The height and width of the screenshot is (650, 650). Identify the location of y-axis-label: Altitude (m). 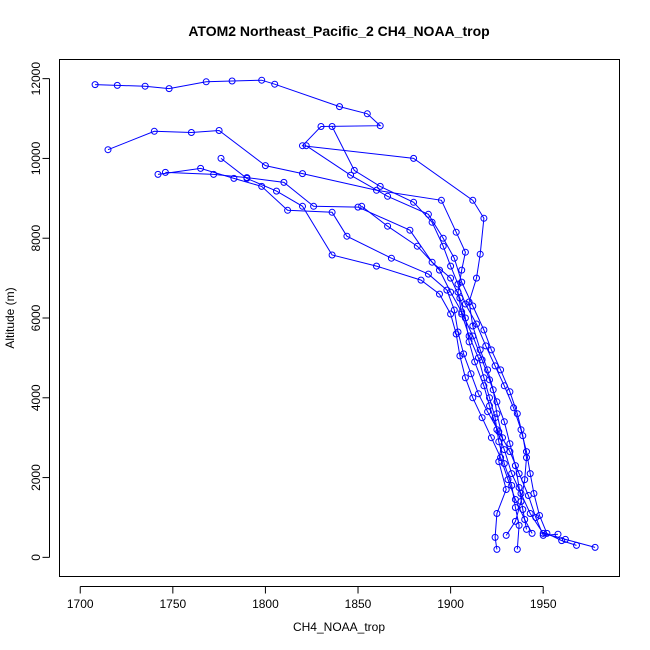
(10, 317).